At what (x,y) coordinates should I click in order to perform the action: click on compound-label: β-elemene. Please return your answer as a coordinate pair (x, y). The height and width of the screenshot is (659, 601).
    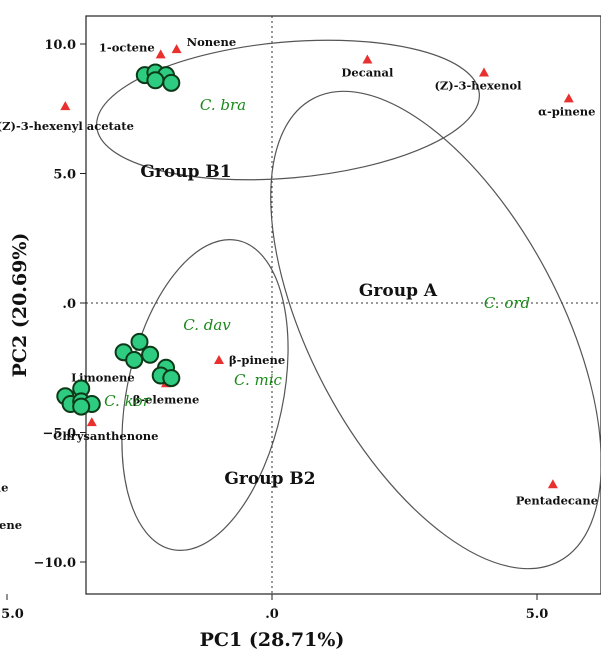
    Looking at the image, I should click on (166, 399).